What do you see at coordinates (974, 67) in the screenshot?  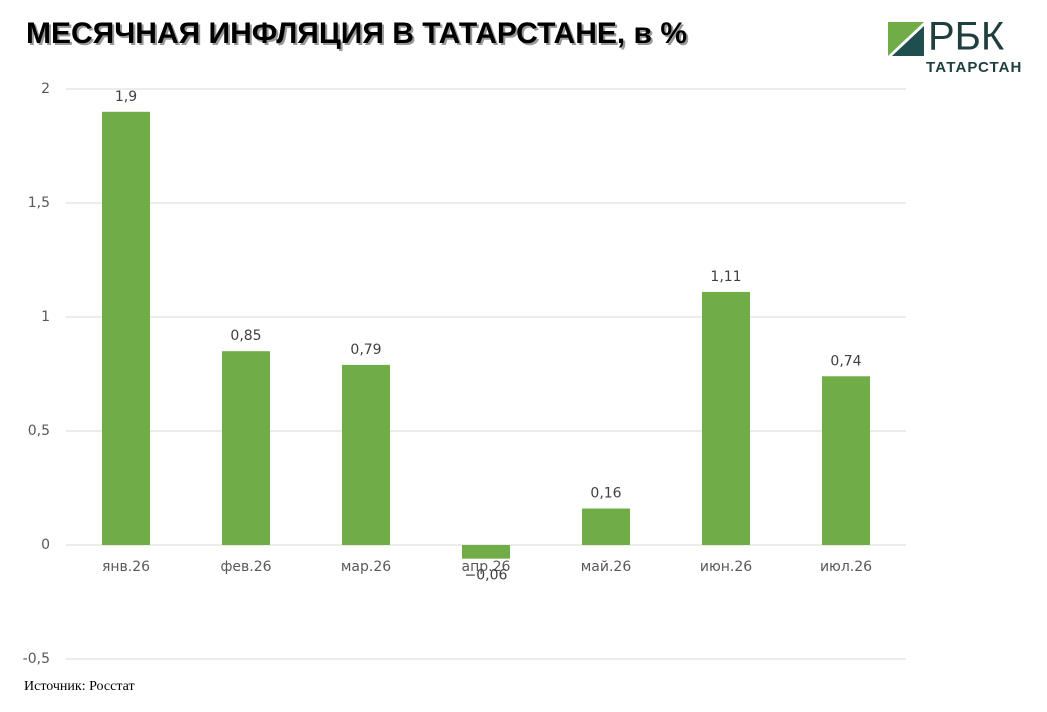 I see `logo-region: ТАТАРСТАН` at bounding box center [974, 67].